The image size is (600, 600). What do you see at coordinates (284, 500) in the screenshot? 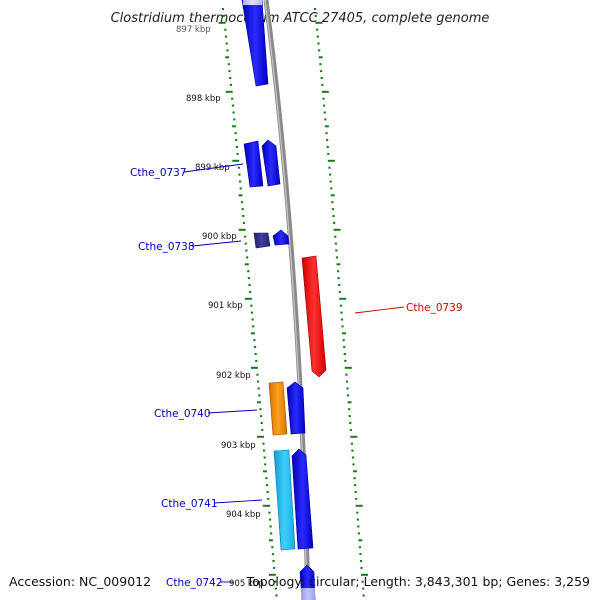
I see `gene-glyph-cthe-0741-cyan` at bounding box center [284, 500].